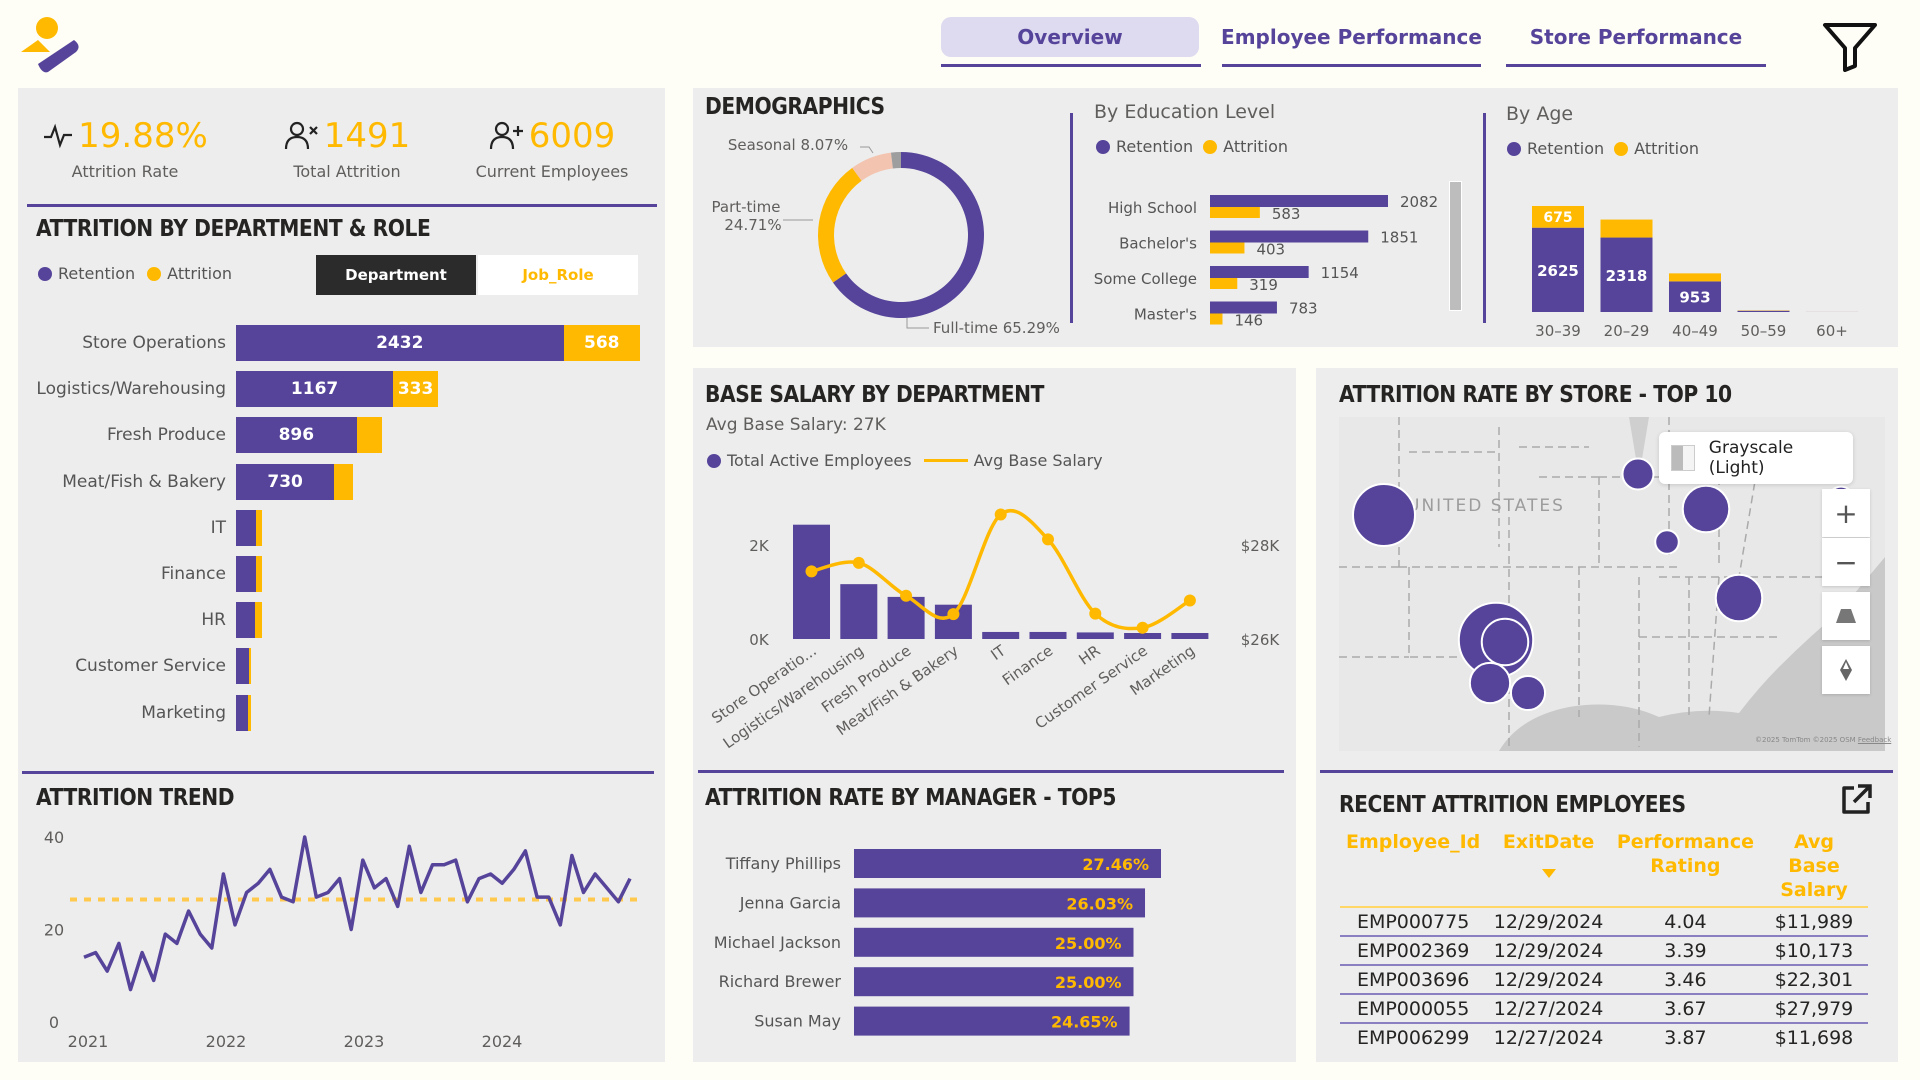 Image resolution: width=1920 pixels, height=1080 pixels. Describe the element at coordinates (790, 902) in the screenshot. I see `manager-label: Jenna Garcia` at that location.